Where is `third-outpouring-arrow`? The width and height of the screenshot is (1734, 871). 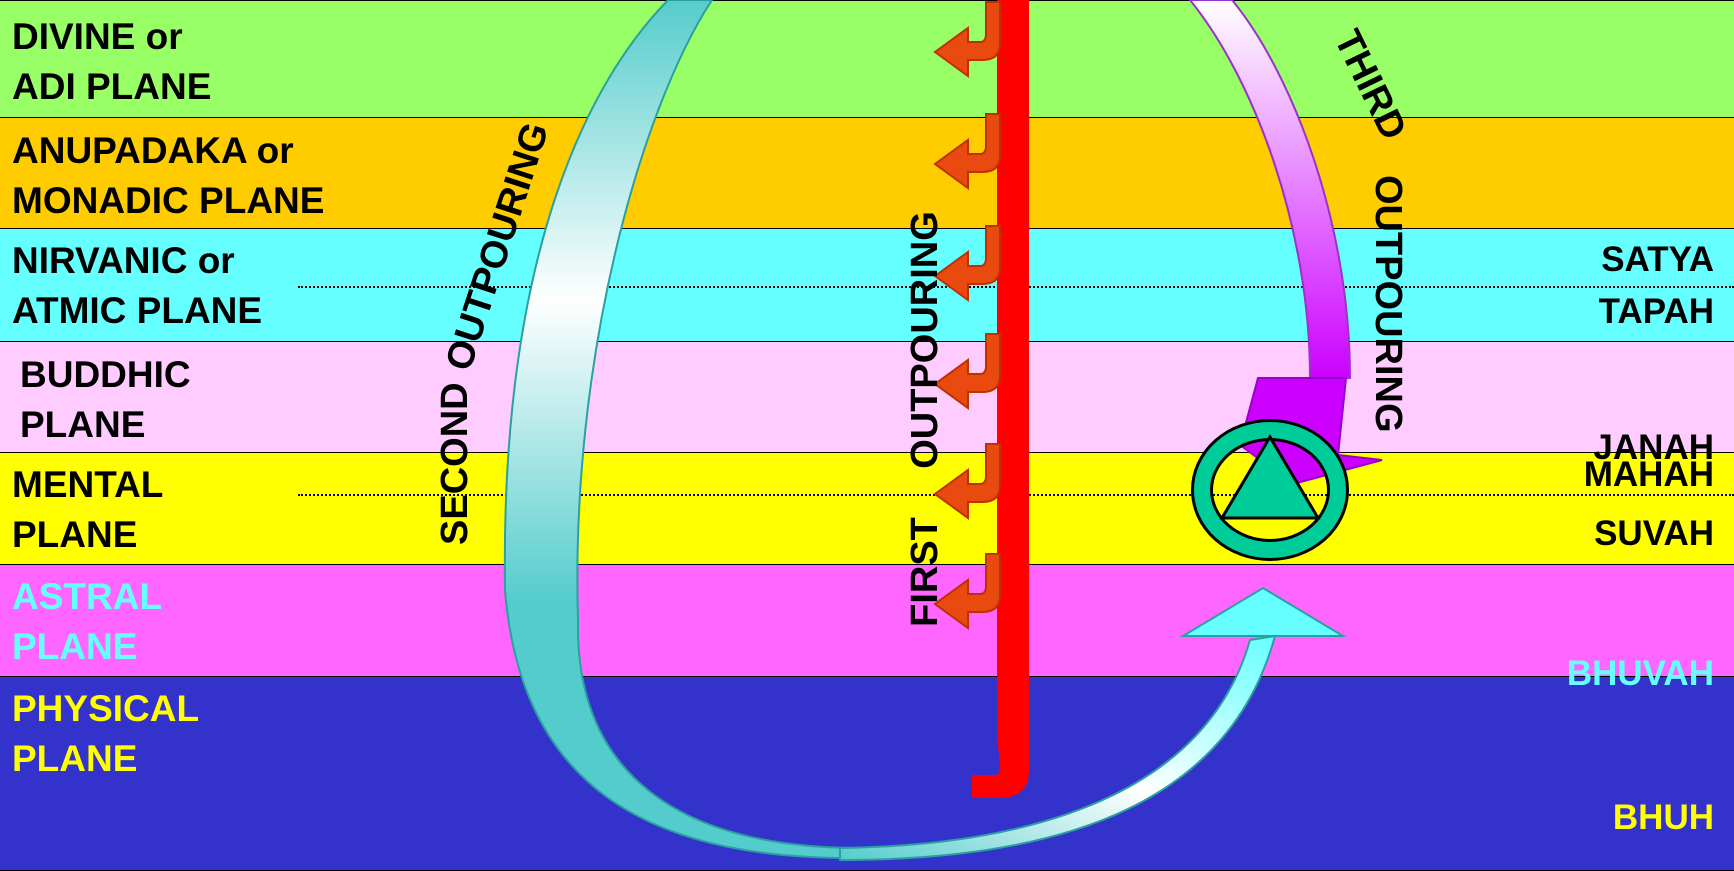
third-outpouring-arrow is located at coordinates (1270, 189).